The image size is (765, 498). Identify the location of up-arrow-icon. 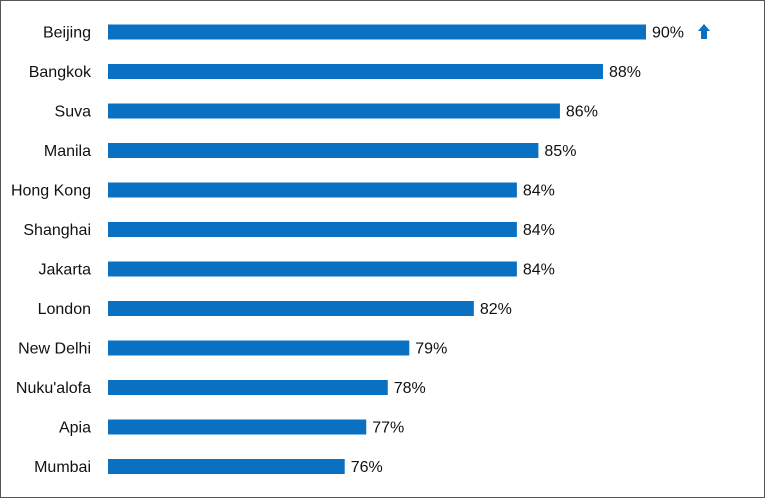
(704, 31).